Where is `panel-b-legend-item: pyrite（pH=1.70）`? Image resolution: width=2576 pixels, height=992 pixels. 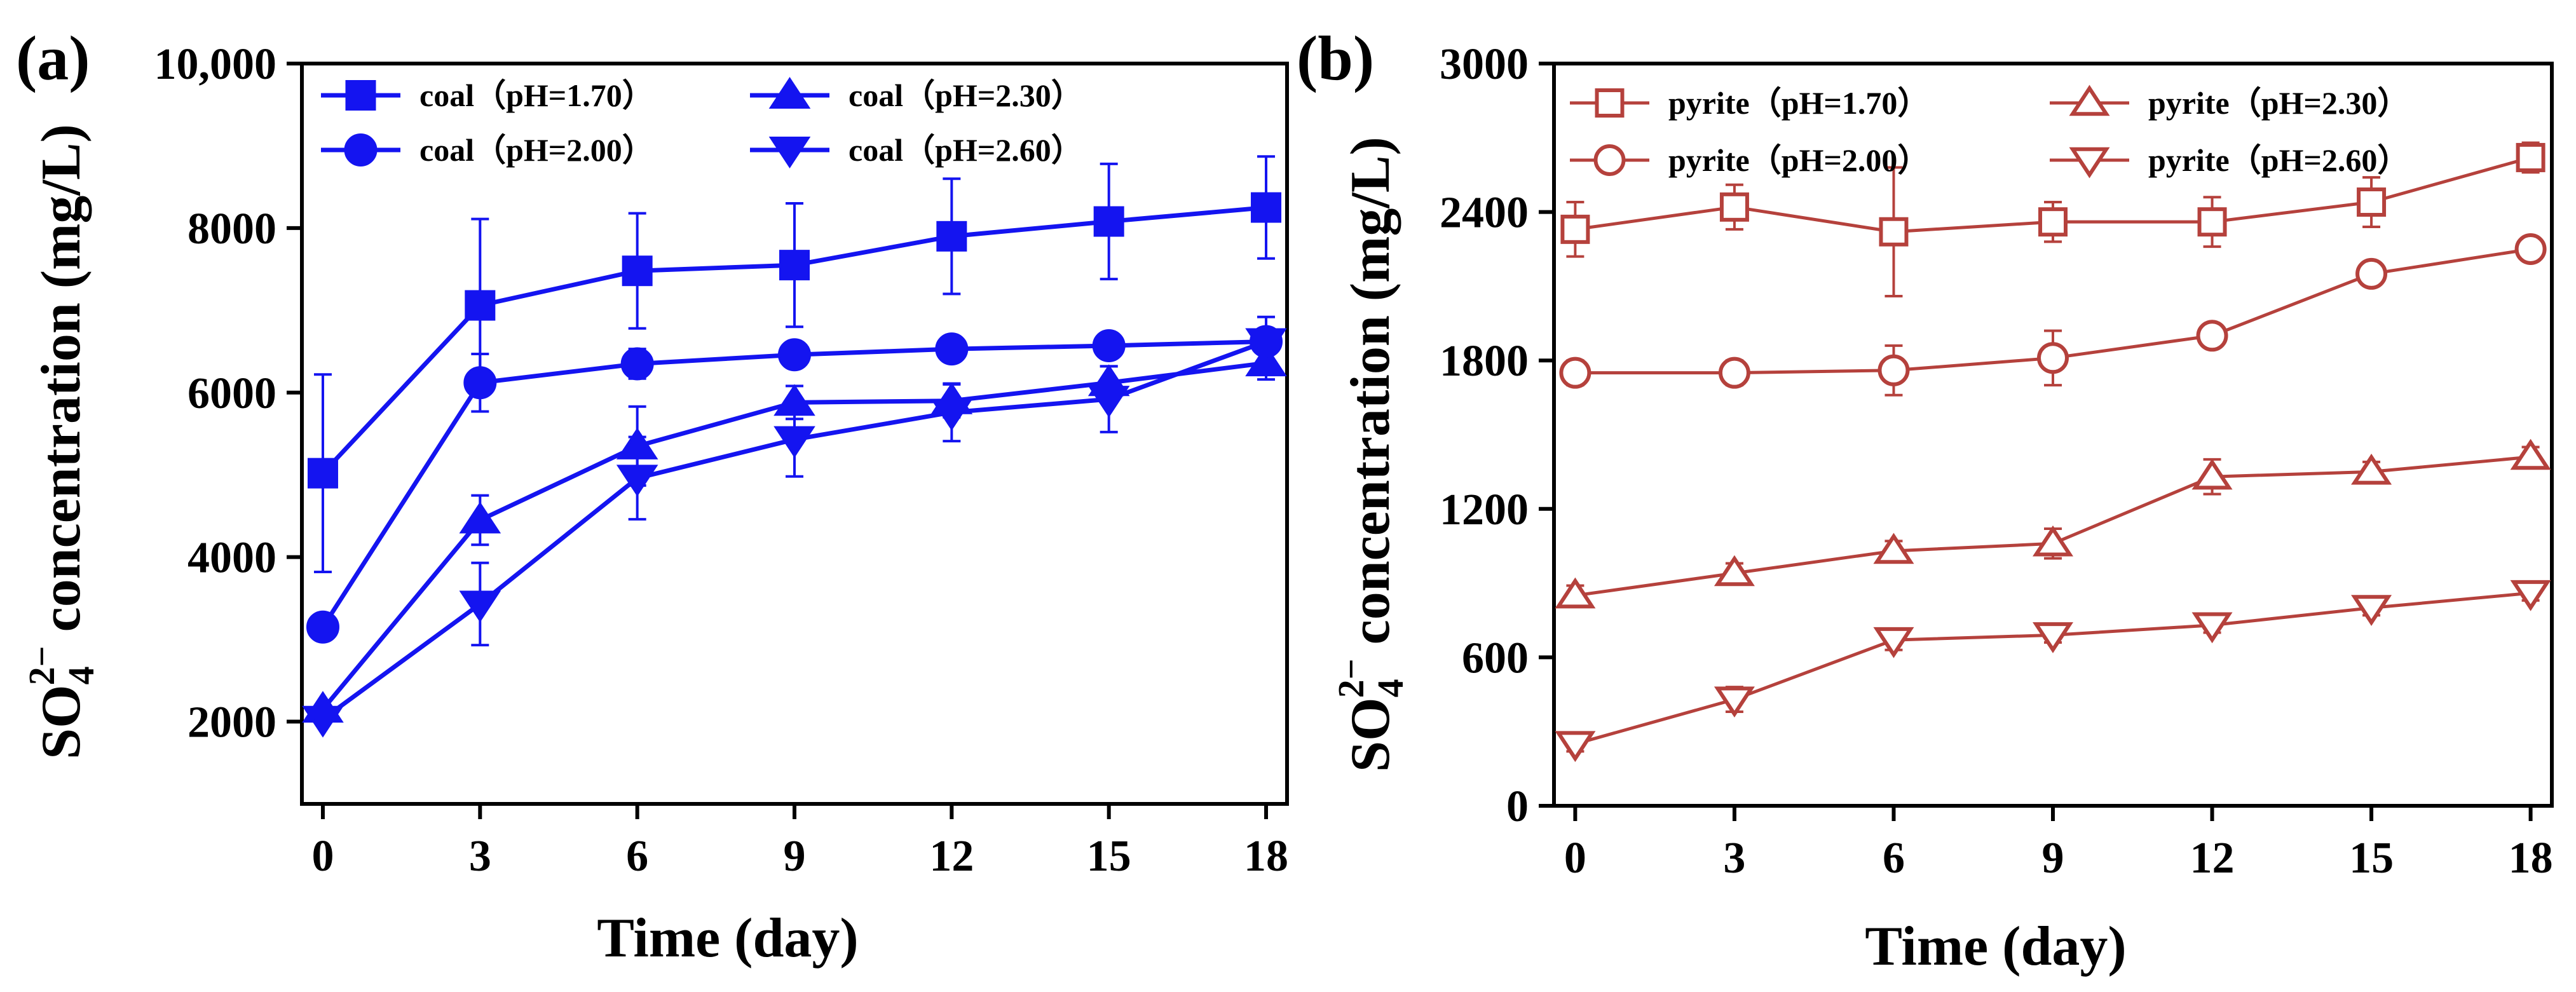 panel-b-legend-item: pyrite（pH=1.70） is located at coordinates (1749, 103).